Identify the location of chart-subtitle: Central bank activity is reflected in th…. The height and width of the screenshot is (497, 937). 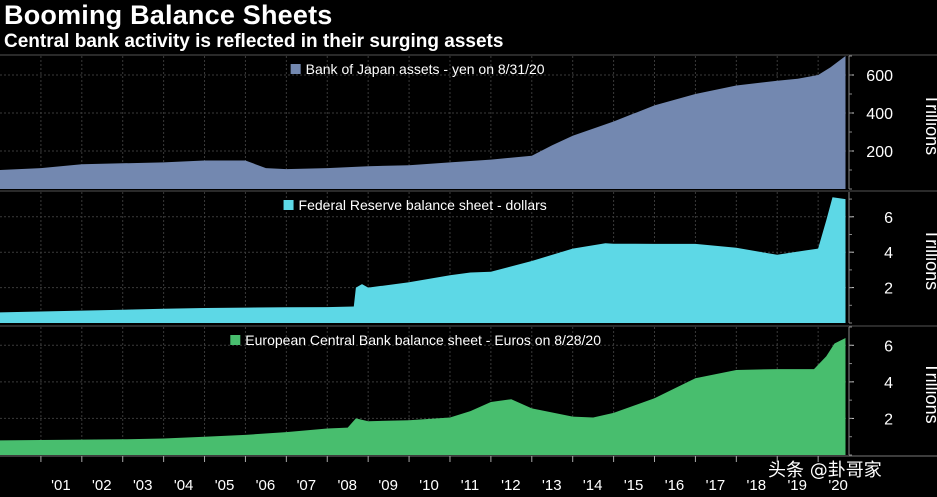
(254, 41).